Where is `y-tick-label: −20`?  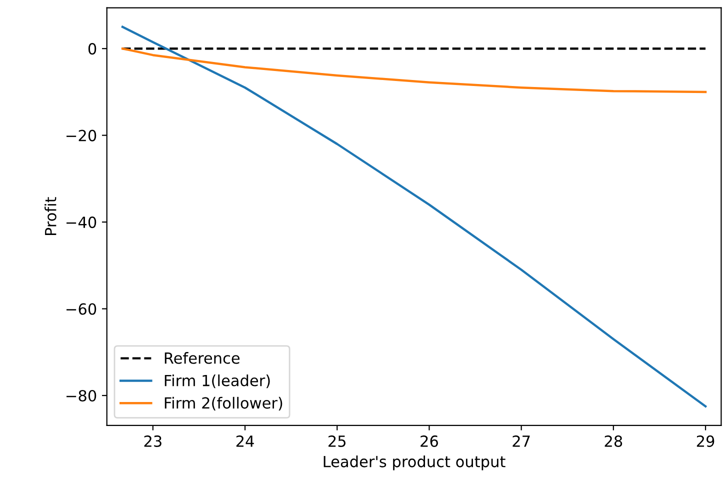
y-tick-label: −20 is located at coordinates (81, 136).